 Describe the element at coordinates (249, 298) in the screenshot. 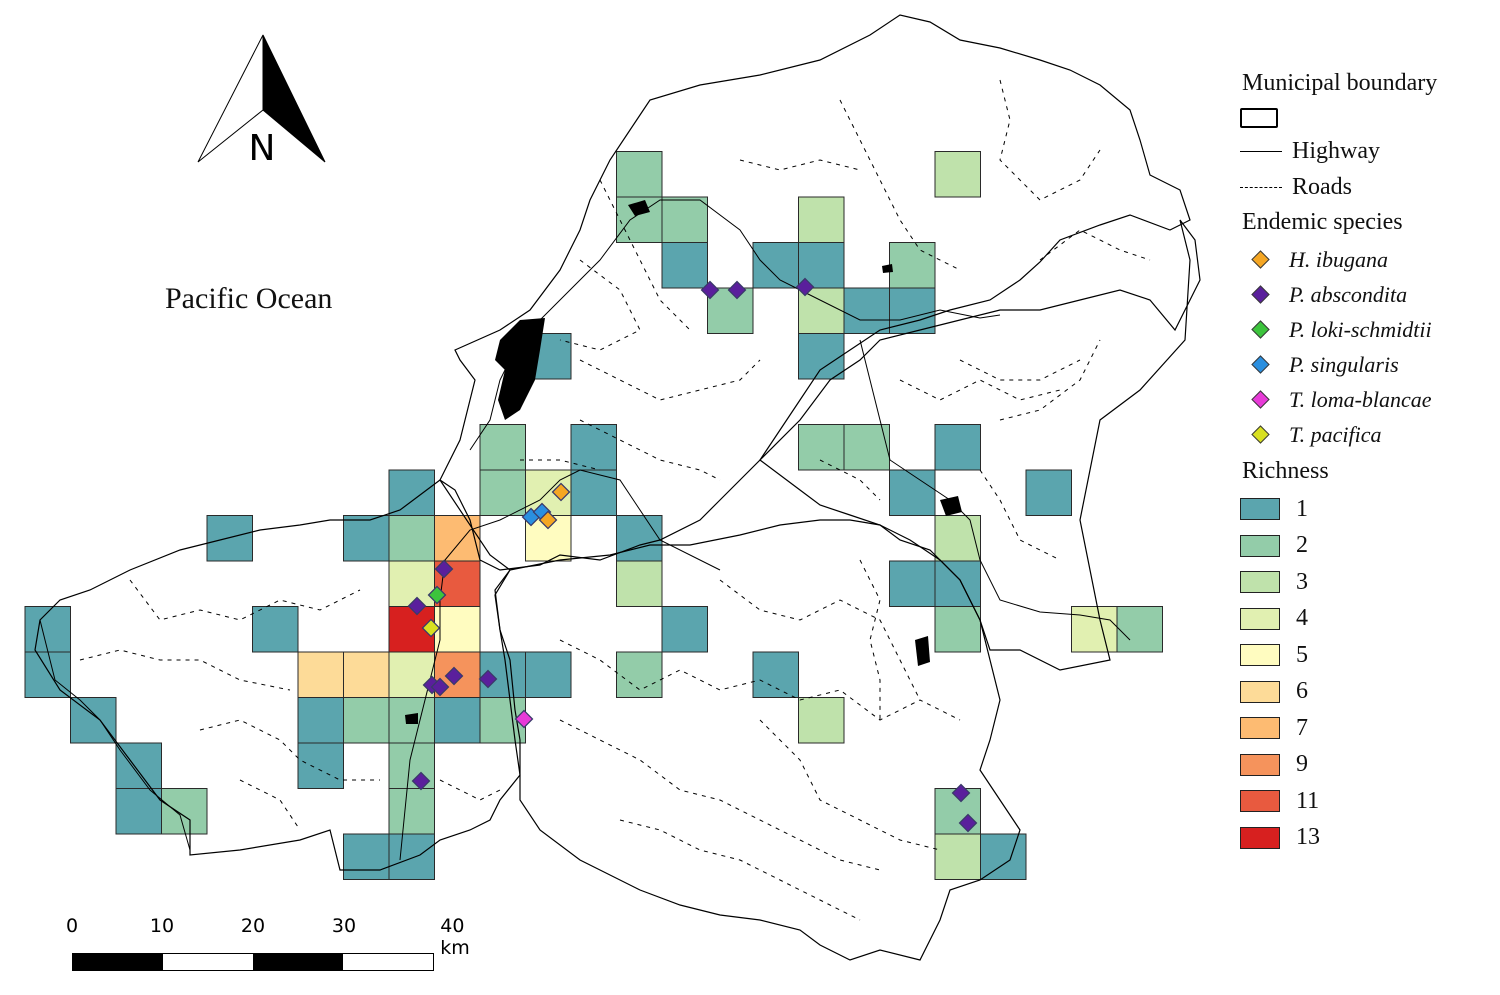

I see `ocean-label: Pacific Ocean` at that location.